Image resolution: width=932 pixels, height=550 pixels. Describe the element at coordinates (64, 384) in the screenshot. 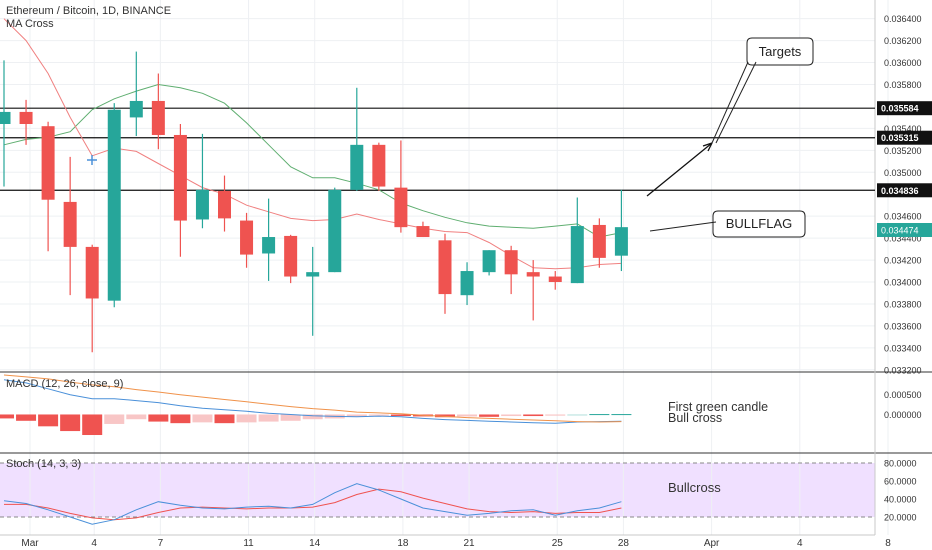

I see `macd-label: MACD (12, 26, close, 9)` at that location.